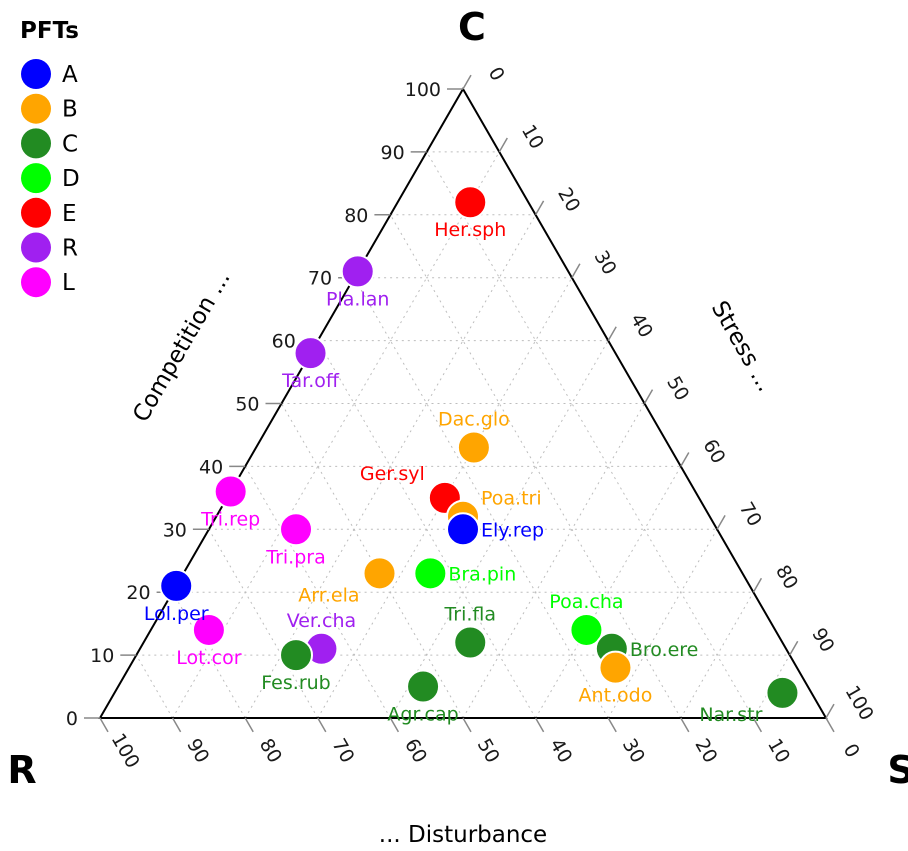 The image size is (908, 851). Describe the element at coordinates (750, 514) in the screenshot. I see `tick-label-stress: 70` at that location.